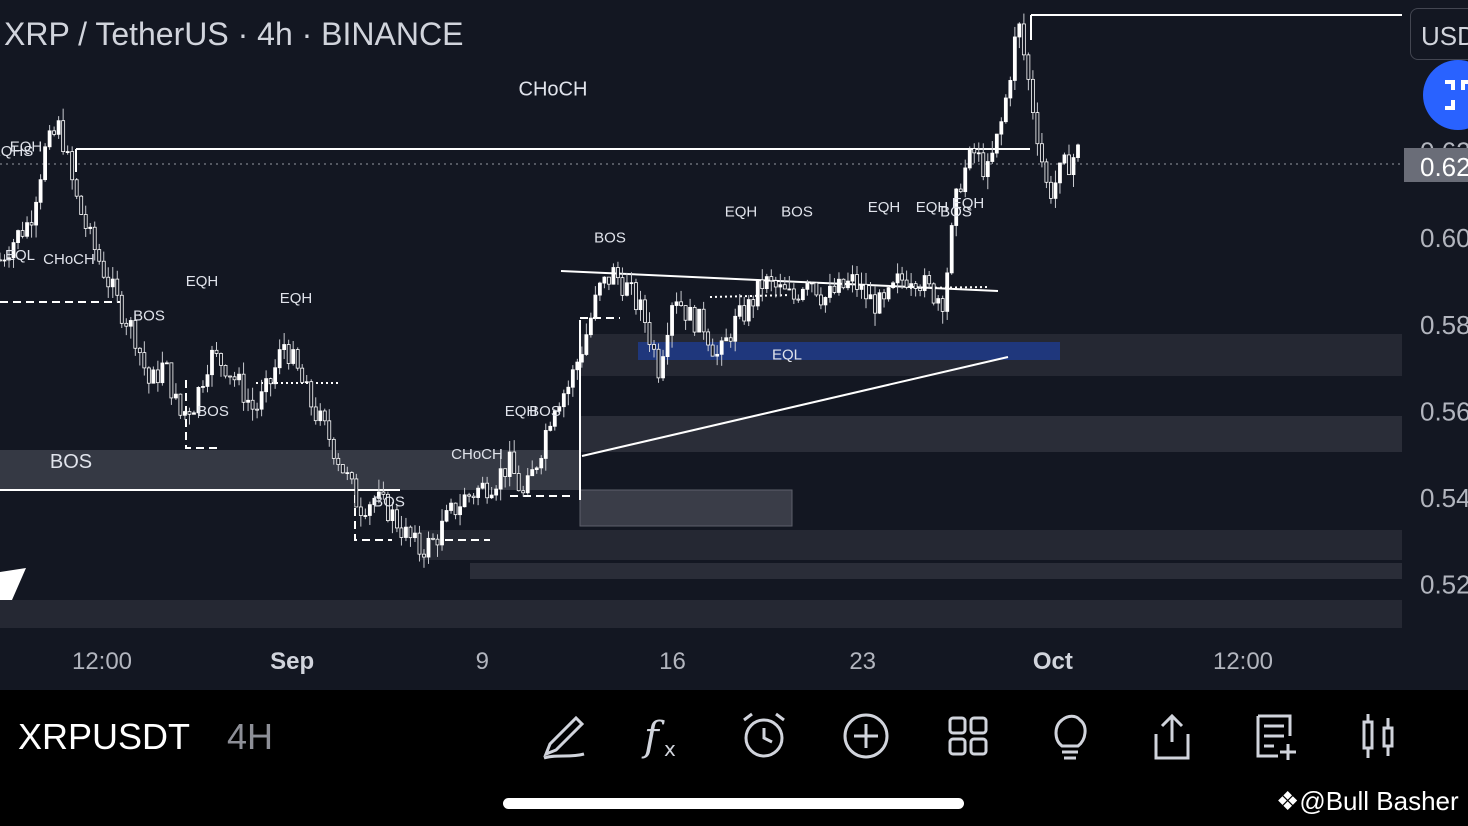 The image size is (1468, 826). Describe the element at coordinates (13, 584) in the screenshot. I see `drawing-artifact` at that location.